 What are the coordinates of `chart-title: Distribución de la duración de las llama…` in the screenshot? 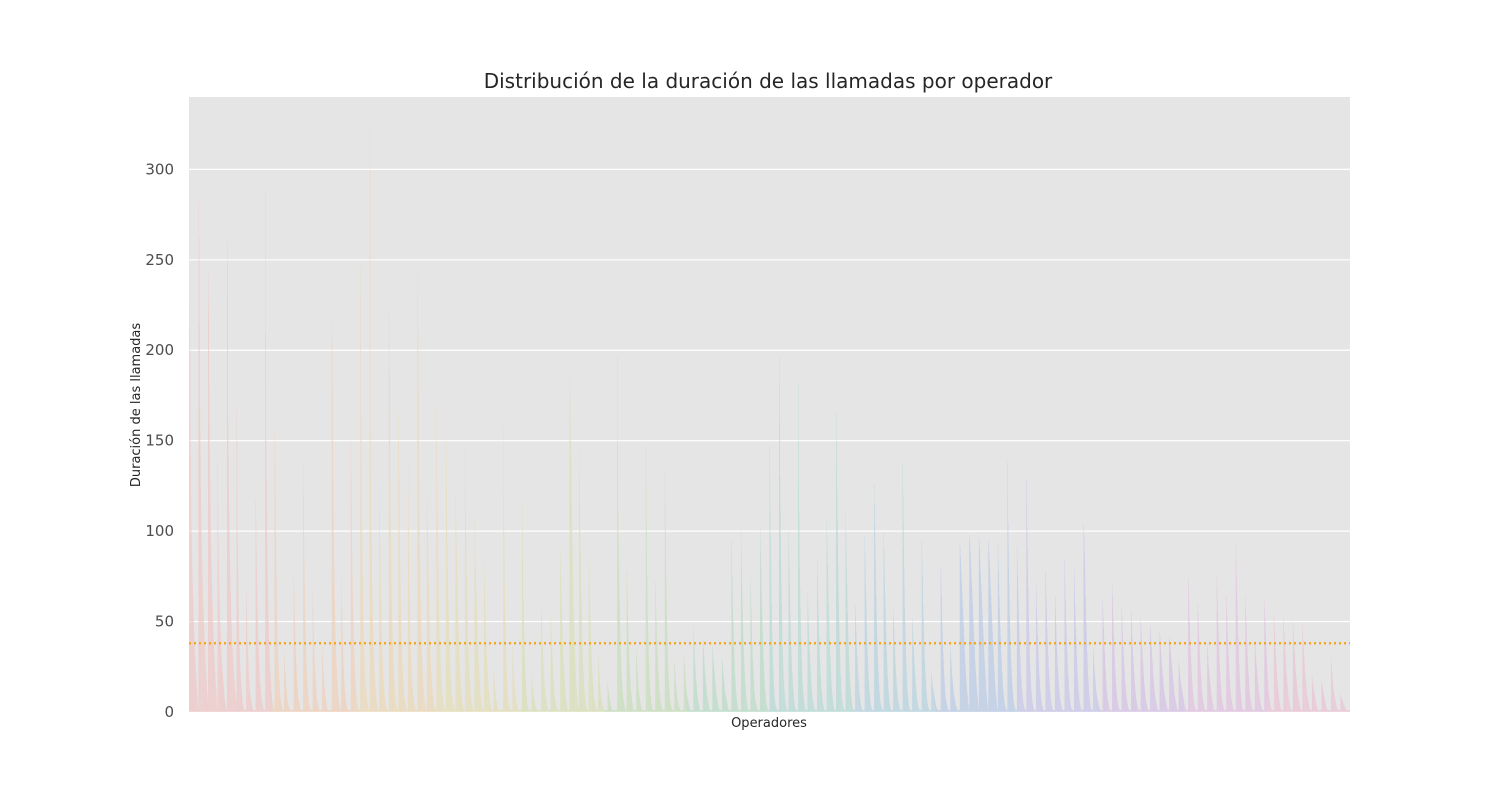 It's located at (768, 81).